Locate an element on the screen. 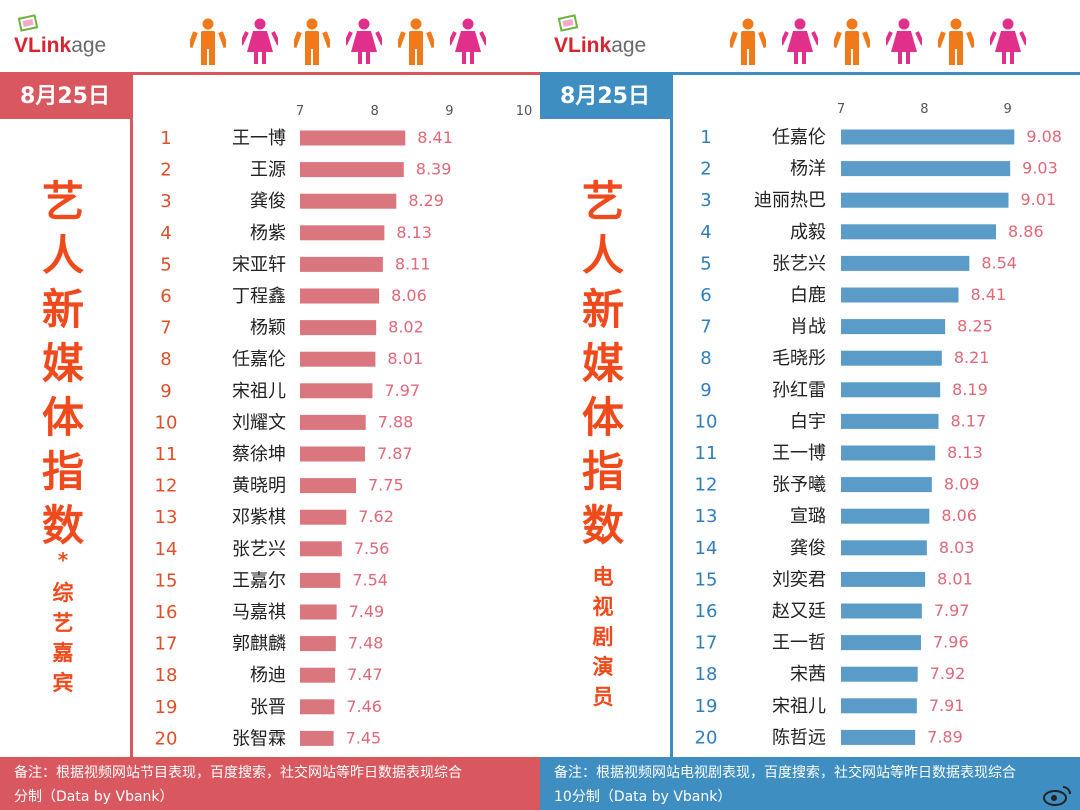 This screenshot has height=810, width=1080. value-label: 7.47 is located at coordinates (365, 674).